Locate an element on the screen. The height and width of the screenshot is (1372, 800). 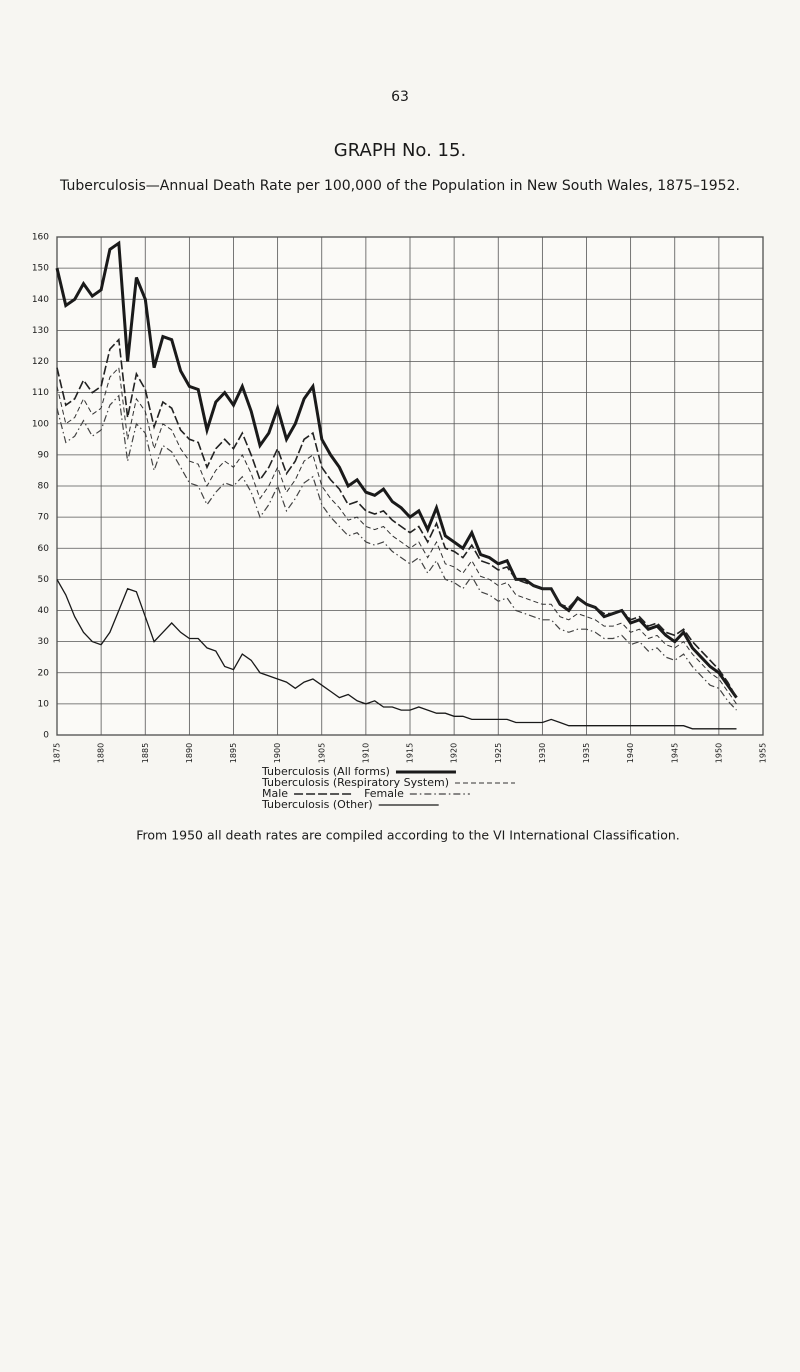
x-tick-label: 1895 is located at coordinates (233, 753).